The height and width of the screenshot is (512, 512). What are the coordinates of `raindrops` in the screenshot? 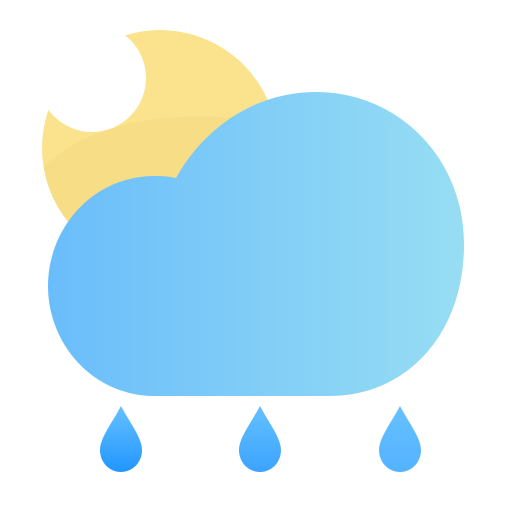 It's located at (260, 439).